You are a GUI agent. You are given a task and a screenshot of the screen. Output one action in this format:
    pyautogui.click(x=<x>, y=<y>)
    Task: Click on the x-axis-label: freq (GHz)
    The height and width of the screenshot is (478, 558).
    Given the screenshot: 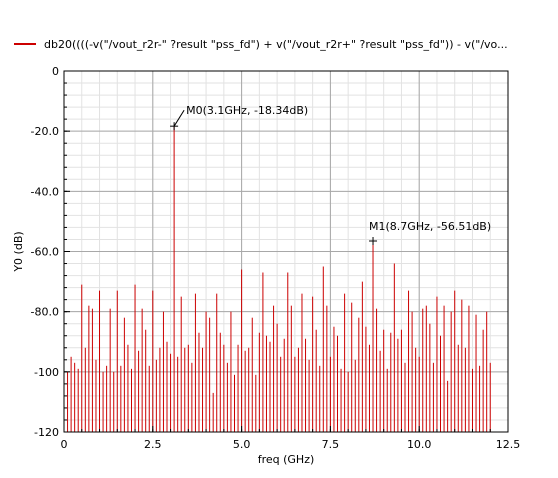 What is the action you would take?
    pyautogui.click(x=286, y=459)
    